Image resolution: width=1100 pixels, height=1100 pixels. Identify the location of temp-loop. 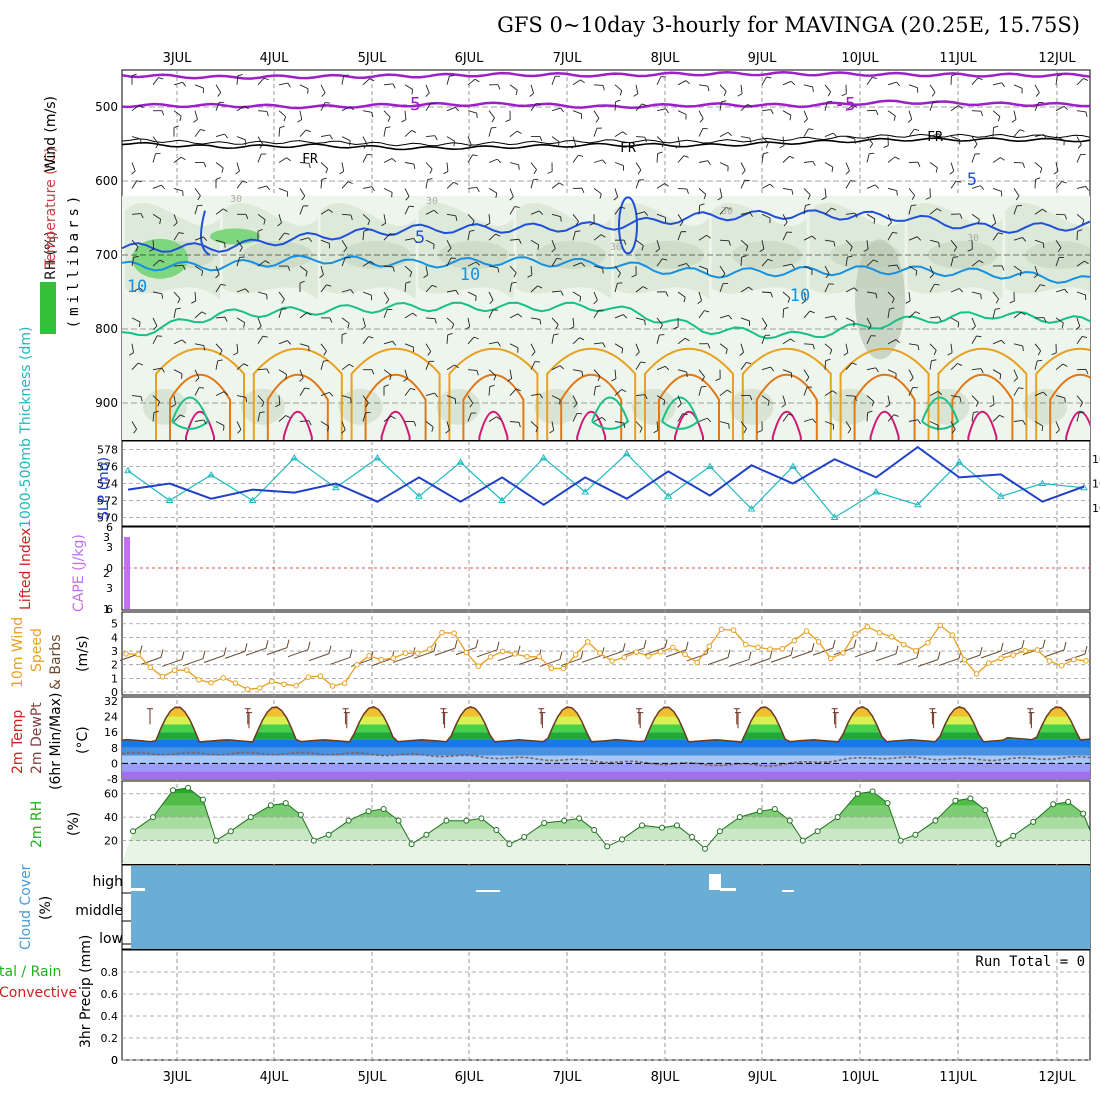
(395, 406).